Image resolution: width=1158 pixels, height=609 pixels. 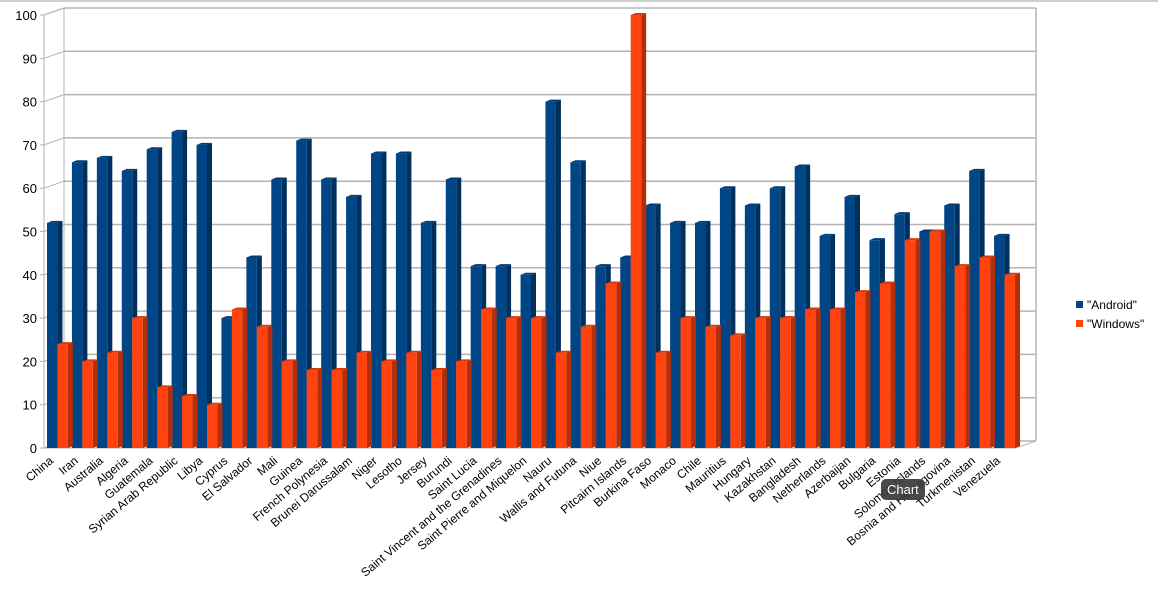 What do you see at coordinates (1079, 304) in the screenshot?
I see `android-swatch` at bounding box center [1079, 304].